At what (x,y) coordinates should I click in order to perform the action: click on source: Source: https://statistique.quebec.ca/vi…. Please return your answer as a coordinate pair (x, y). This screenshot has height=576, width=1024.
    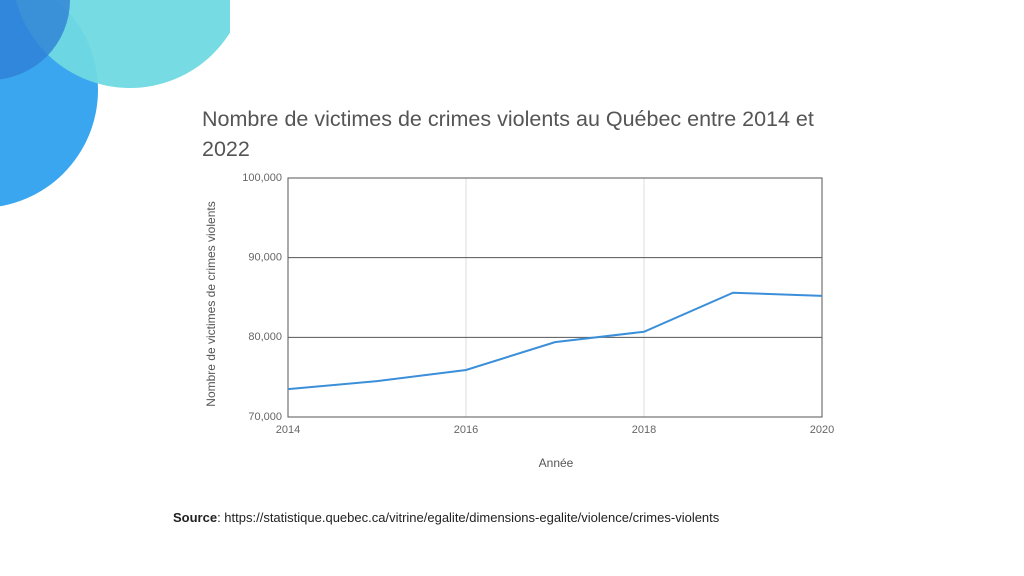
    Looking at the image, I should click on (446, 517).